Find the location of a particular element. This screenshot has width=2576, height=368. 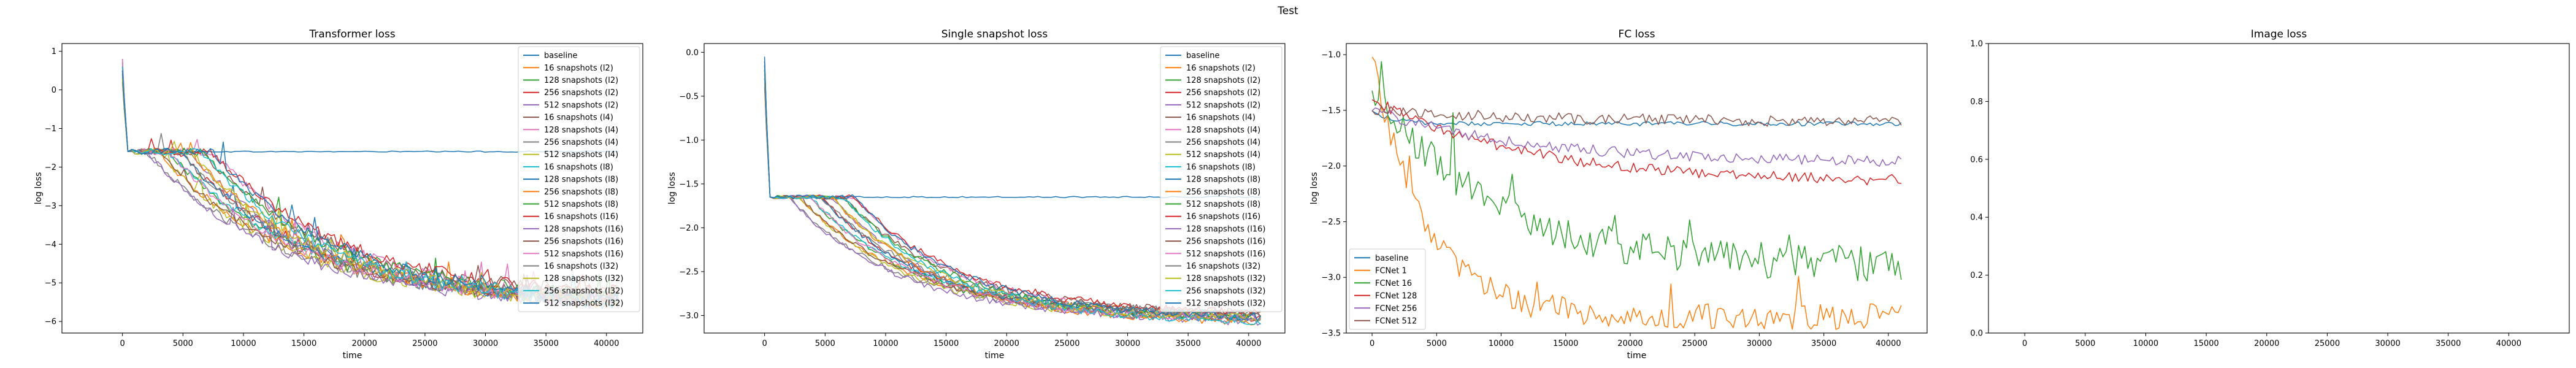

legend-label: 16 snapshots (l16) is located at coordinates (1223, 216).